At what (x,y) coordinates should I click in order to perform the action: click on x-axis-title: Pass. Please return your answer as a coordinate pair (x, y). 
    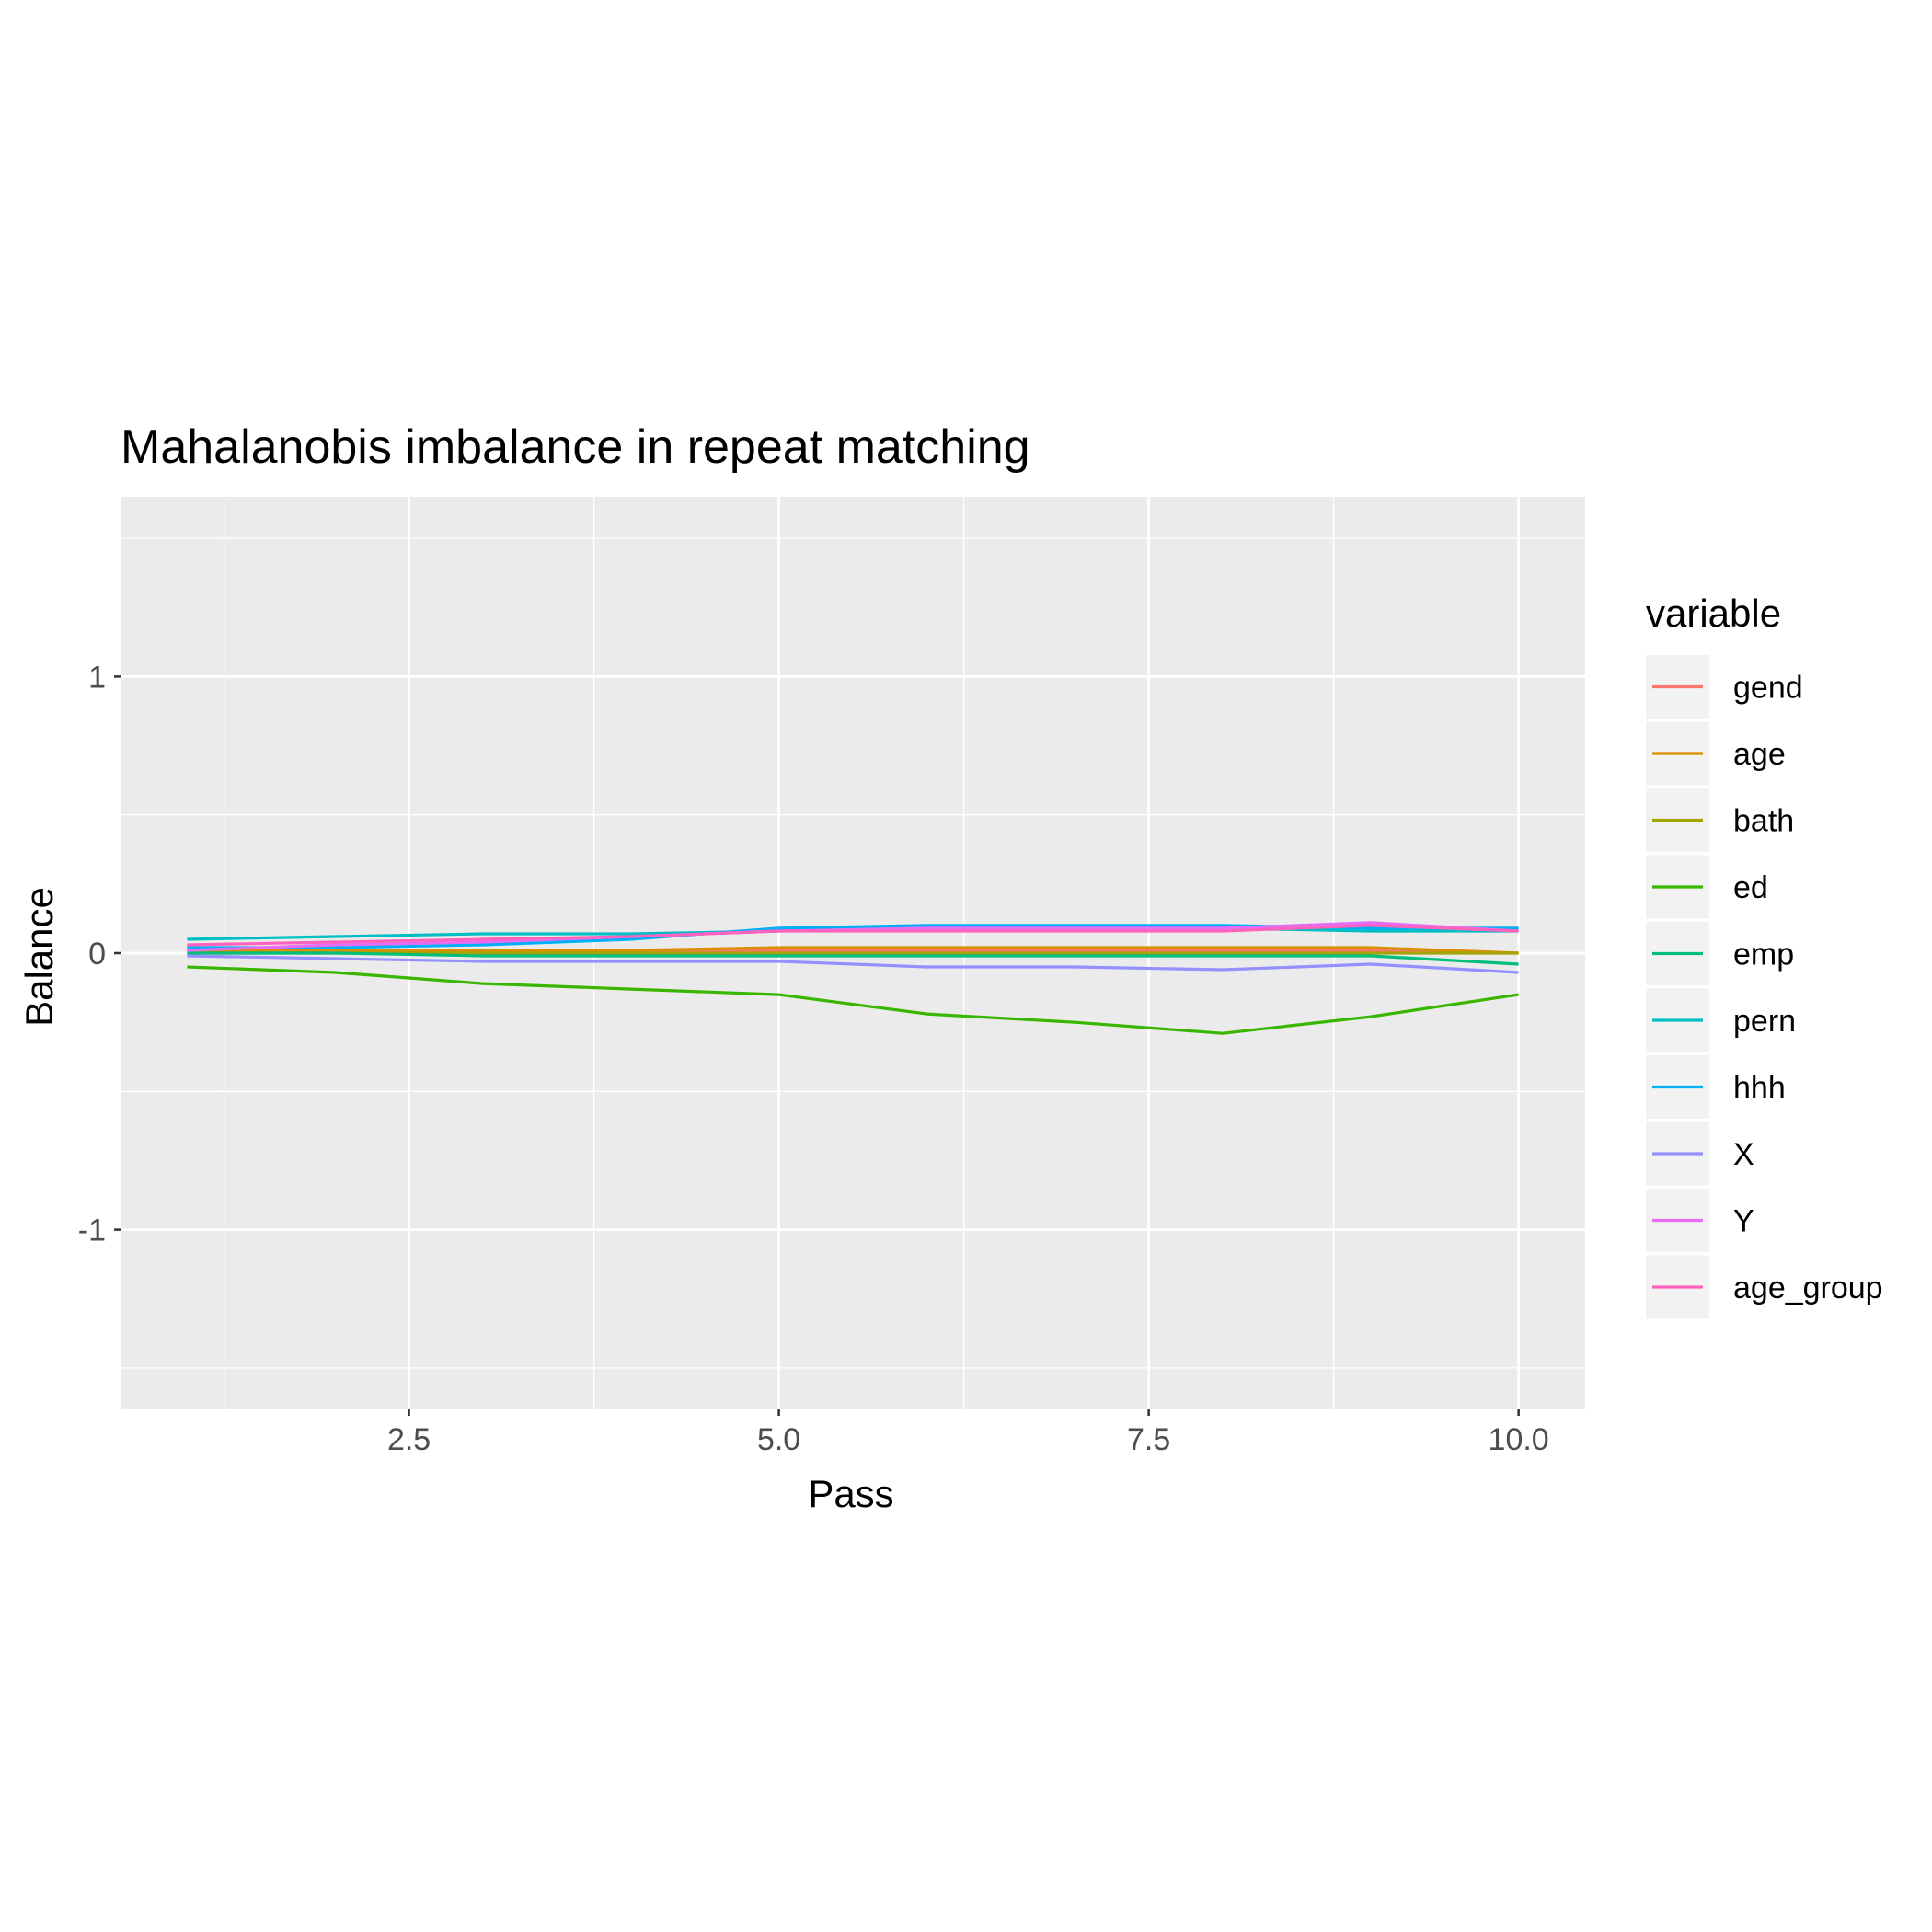
    Looking at the image, I should click on (850, 1493).